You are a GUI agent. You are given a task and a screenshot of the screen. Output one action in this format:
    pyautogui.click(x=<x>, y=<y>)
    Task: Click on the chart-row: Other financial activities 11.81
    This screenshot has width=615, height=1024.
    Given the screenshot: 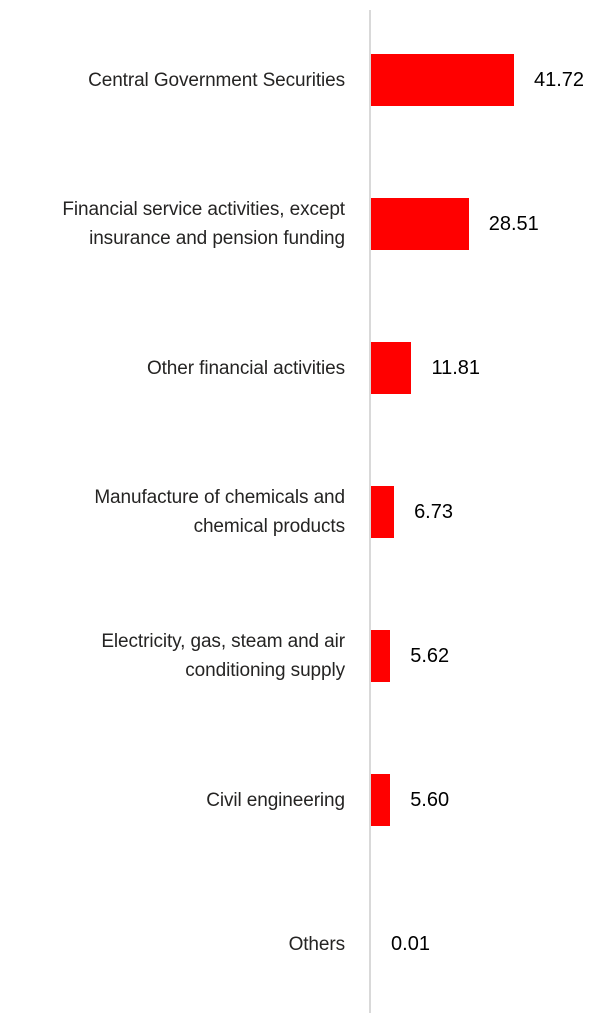 What is the action you would take?
    pyautogui.click(x=307, y=368)
    